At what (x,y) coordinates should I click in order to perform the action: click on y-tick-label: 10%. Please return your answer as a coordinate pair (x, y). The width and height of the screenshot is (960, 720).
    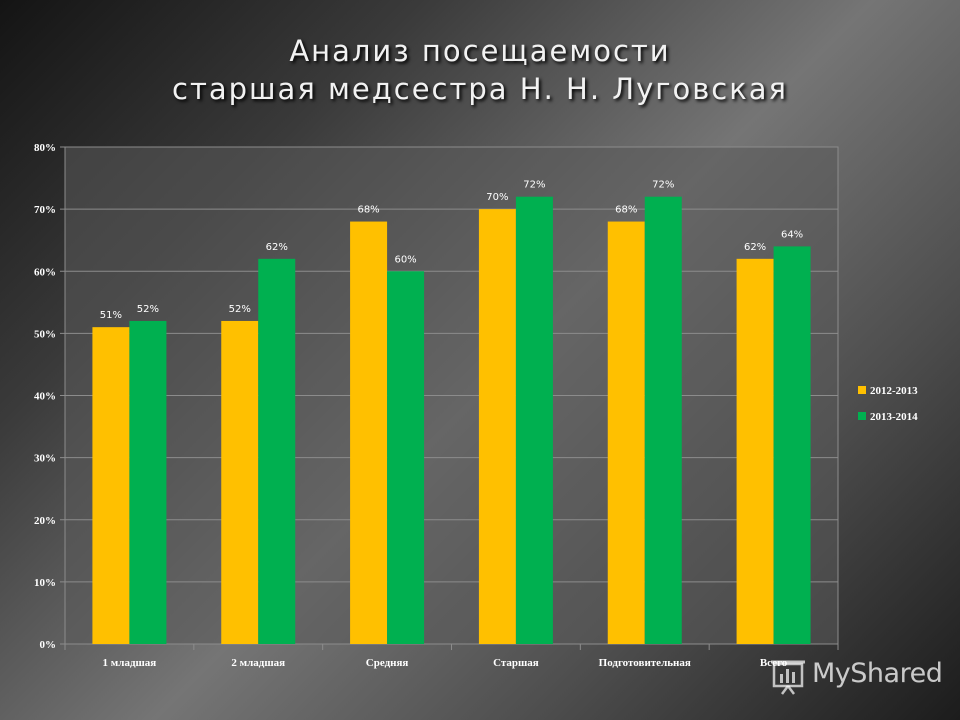
    Looking at the image, I should click on (45, 583).